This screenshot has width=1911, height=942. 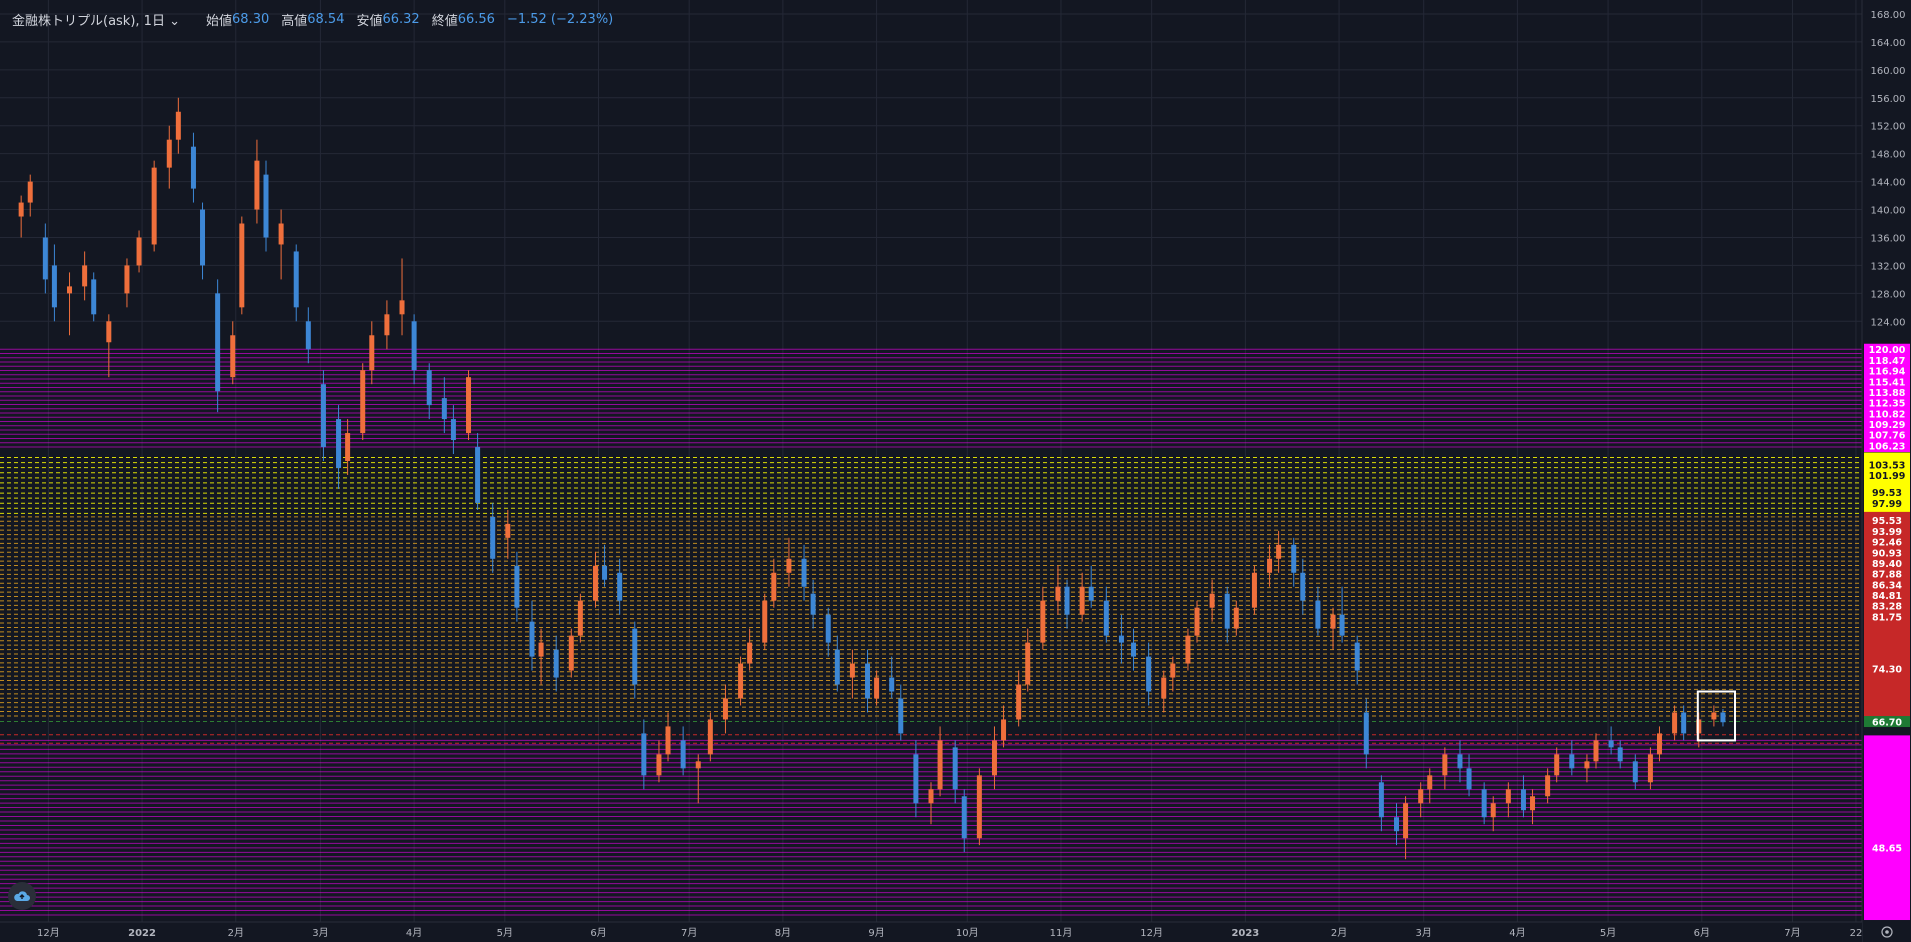 I want to click on price-tick-label: 132.00, so click(x=1888, y=266).